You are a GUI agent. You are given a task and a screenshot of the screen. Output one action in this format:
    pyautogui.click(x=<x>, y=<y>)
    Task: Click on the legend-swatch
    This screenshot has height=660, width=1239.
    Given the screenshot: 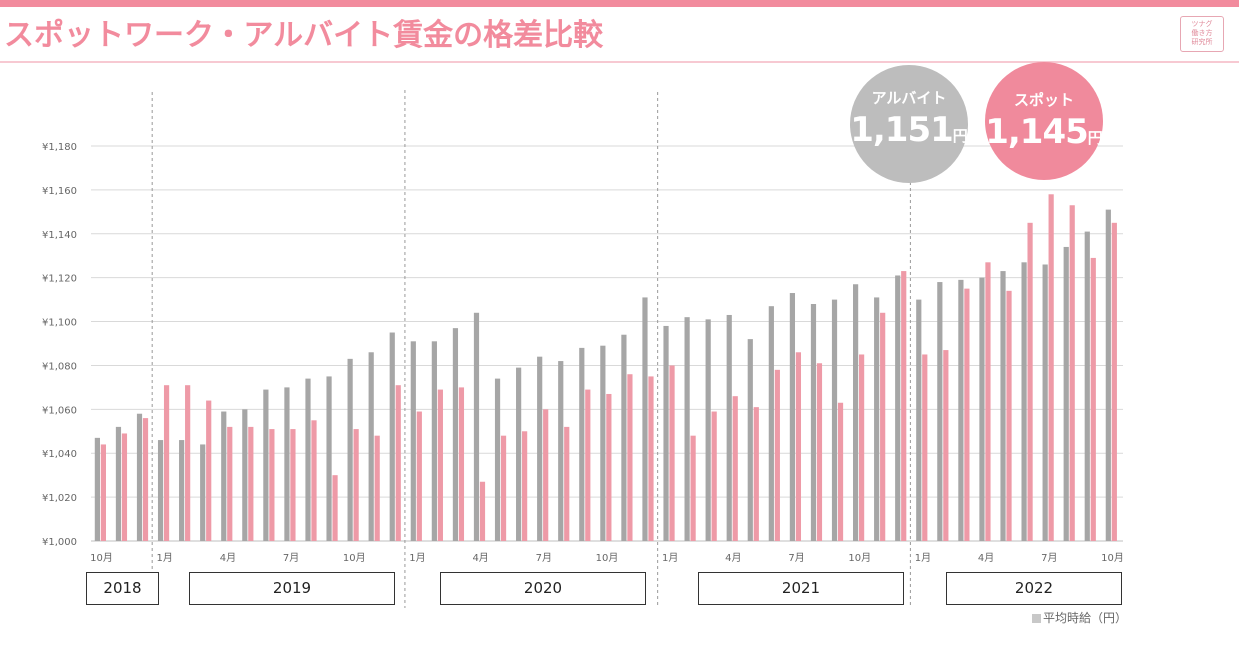 What is the action you would take?
    pyautogui.click(x=1036, y=618)
    